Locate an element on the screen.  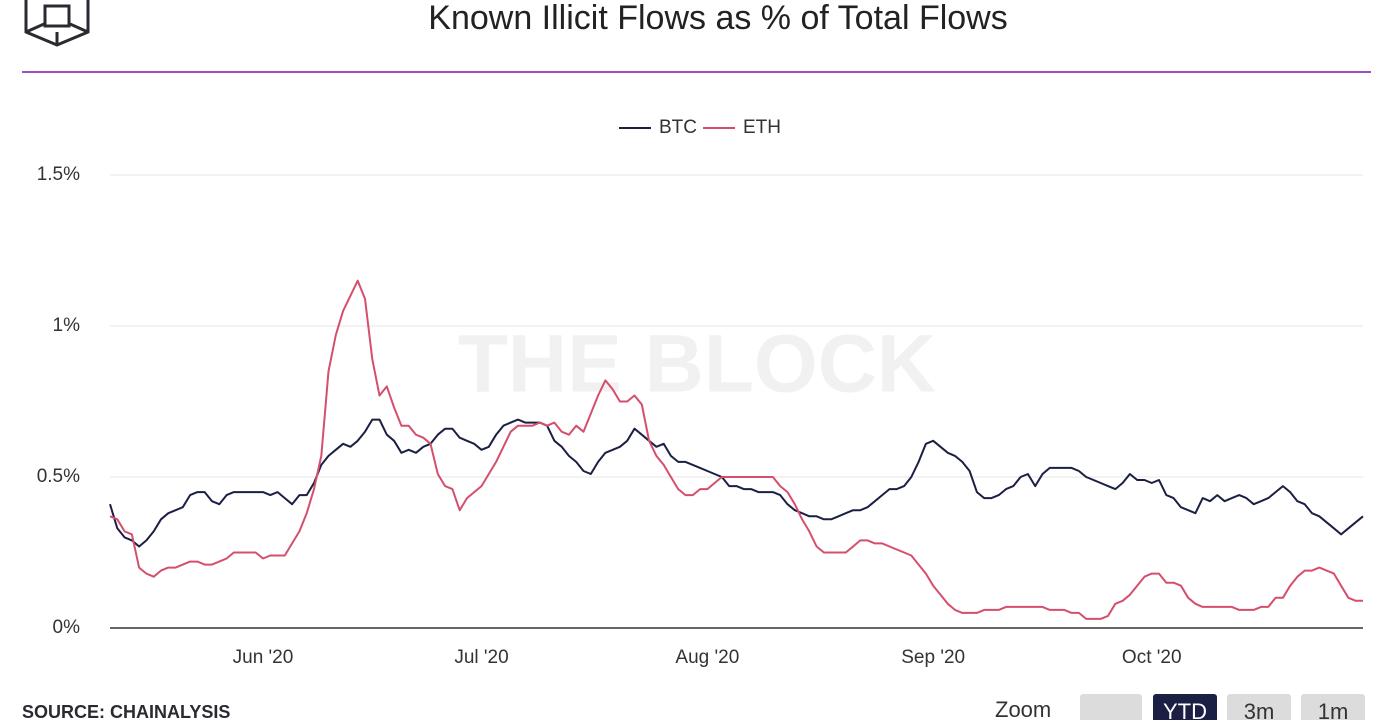
y-tick-label: 0% is located at coordinates (67, 627).